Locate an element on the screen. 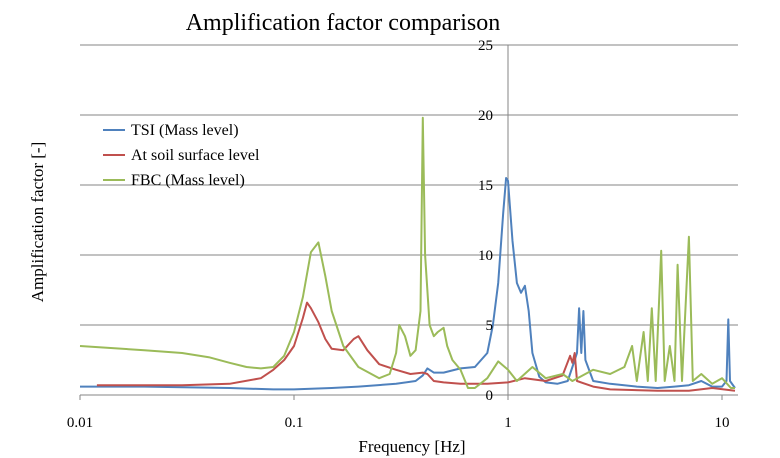  x-tick-label: 1 is located at coordinates (508, 423).